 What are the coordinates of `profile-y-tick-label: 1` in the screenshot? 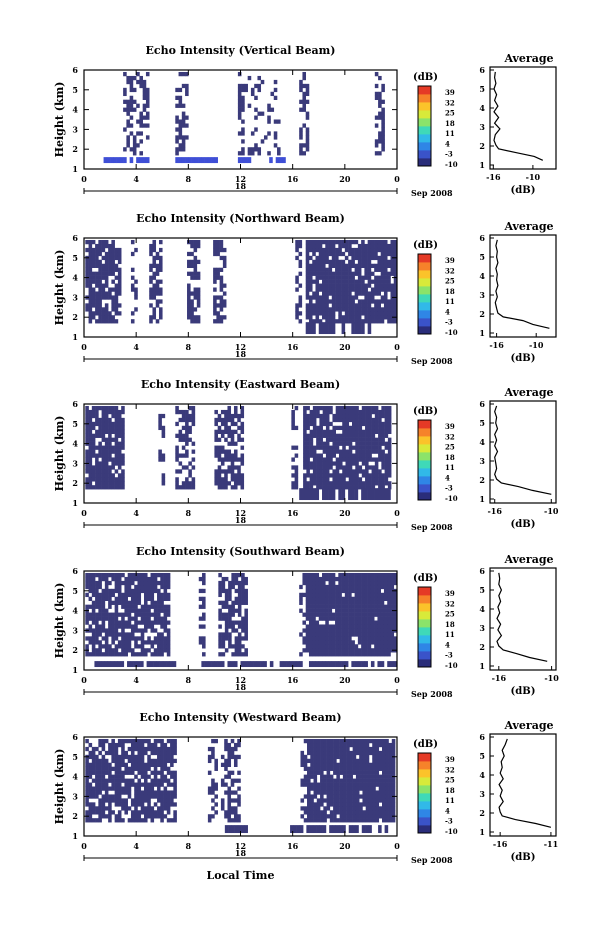 It's located at (482, 832).